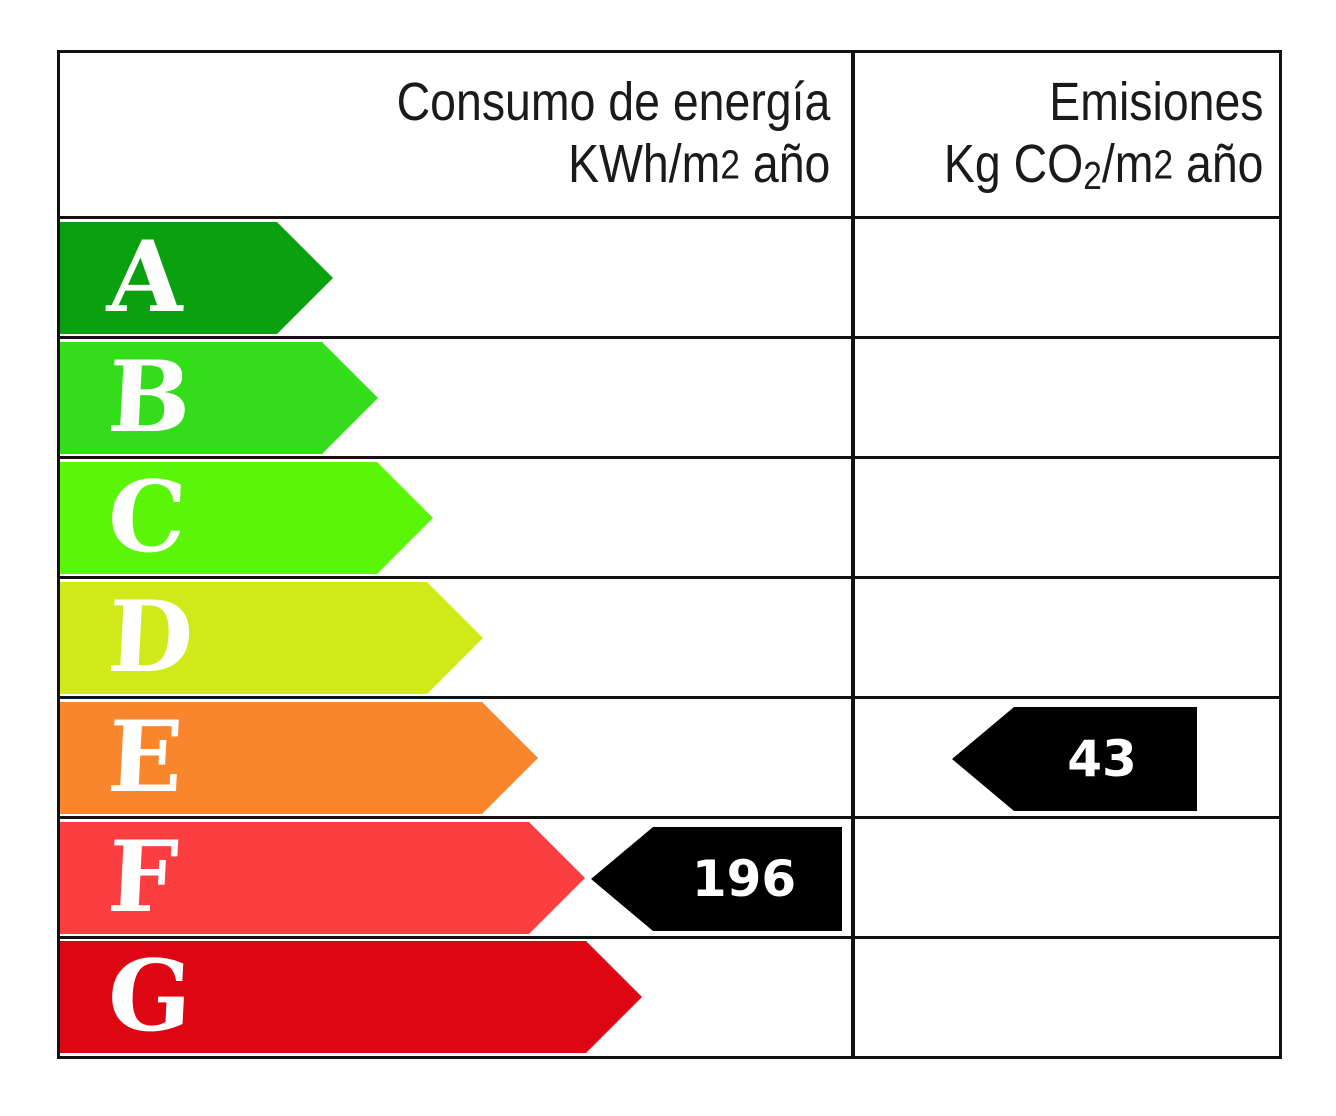  I want to click on consumption-header-cell: Consumo de energía KWh/m2 año, so click(457, 134).